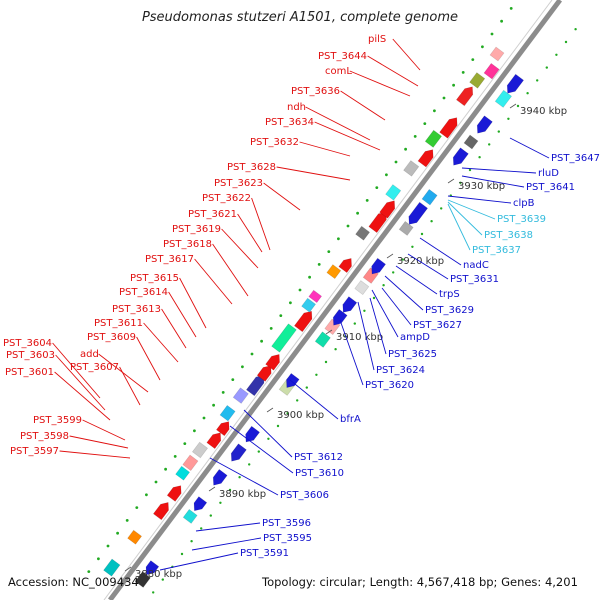 This screenshot has height=600, width=600. Describe the element at coordinates (359, 337) in the screenshot. I see `ruler-tick-label-4: 3910 kbp` at that location.